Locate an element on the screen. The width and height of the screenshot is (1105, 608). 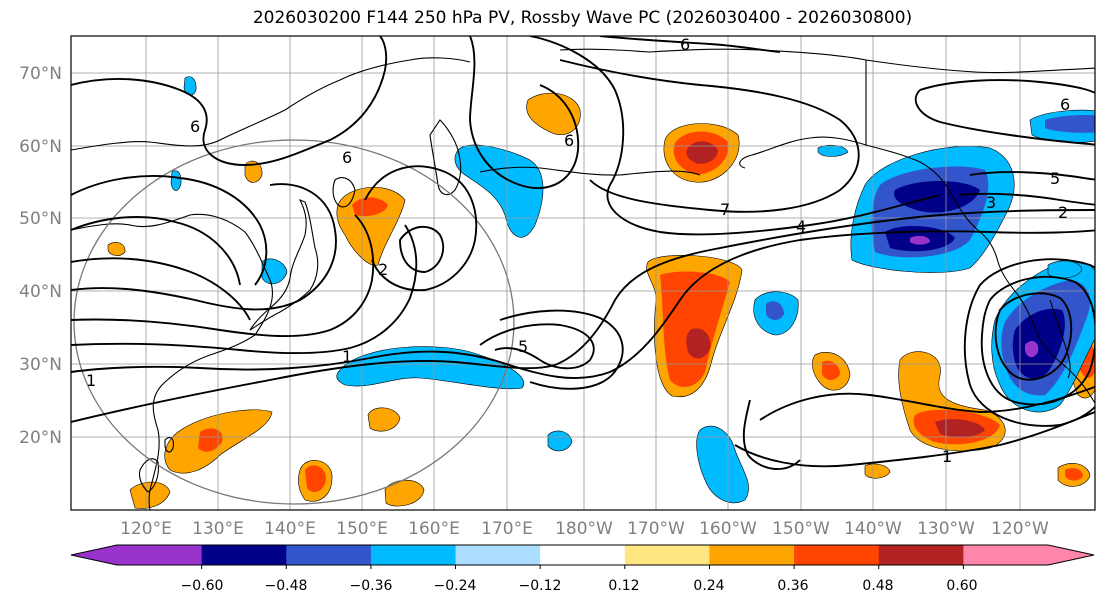
longitude-label: 170°E is located at coordinates (507, 529).